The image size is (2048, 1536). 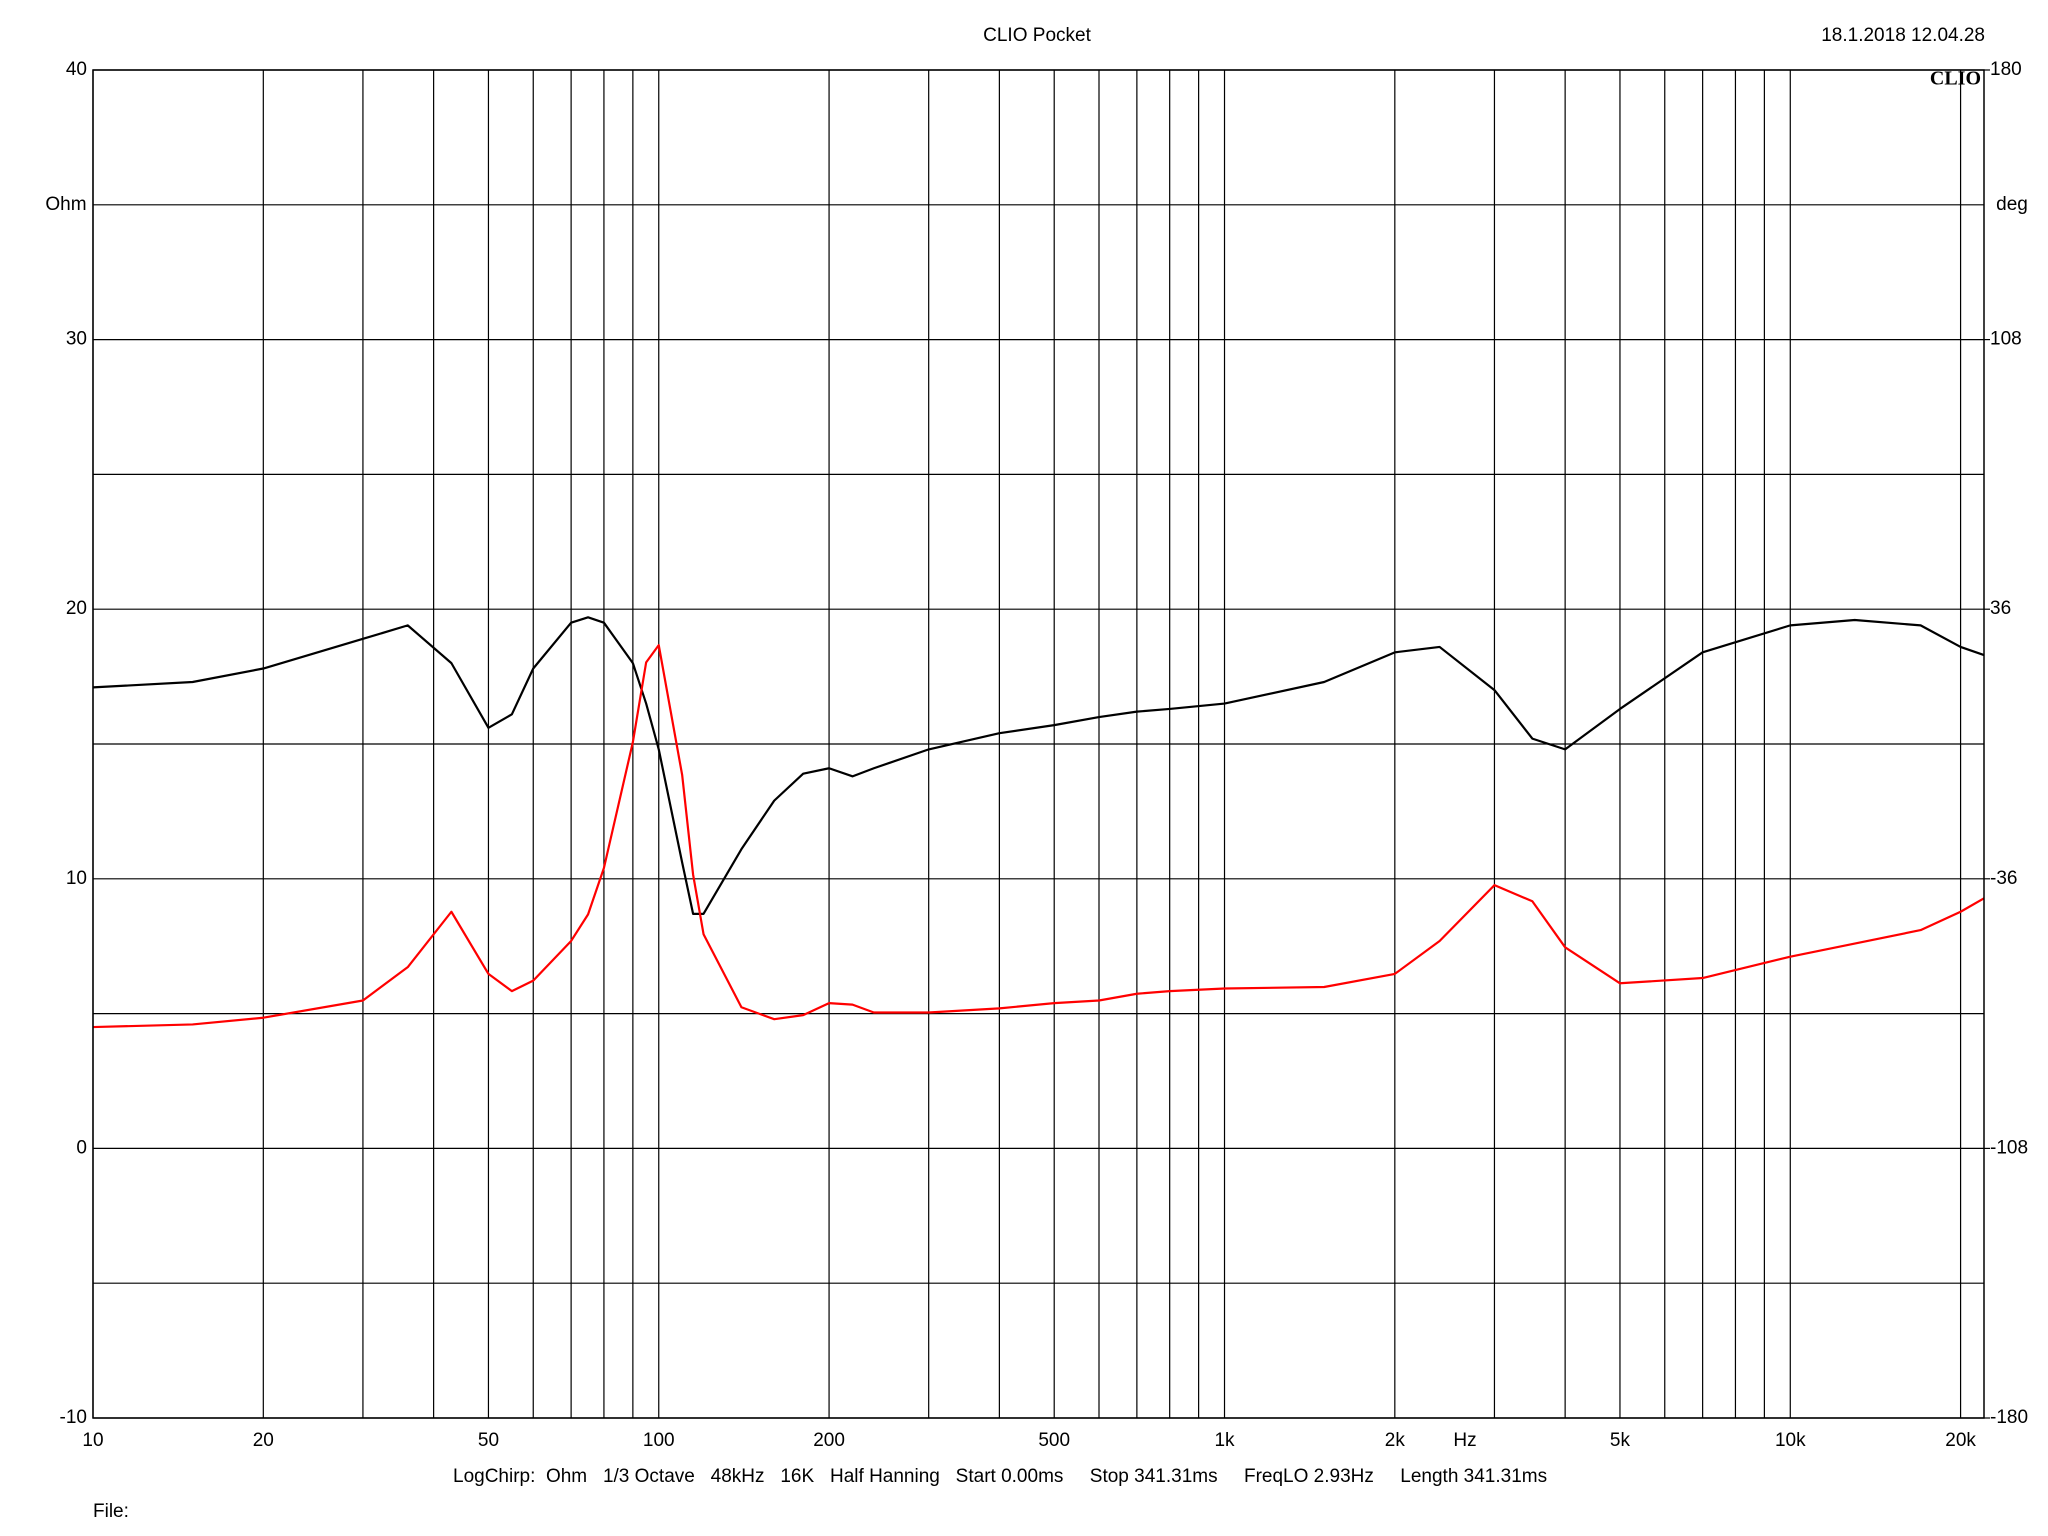 What do you see at coordinates (1054, 1440) in the screenshot?
I see `x-tick-label: 500` at bounding box center [1054, 1440].